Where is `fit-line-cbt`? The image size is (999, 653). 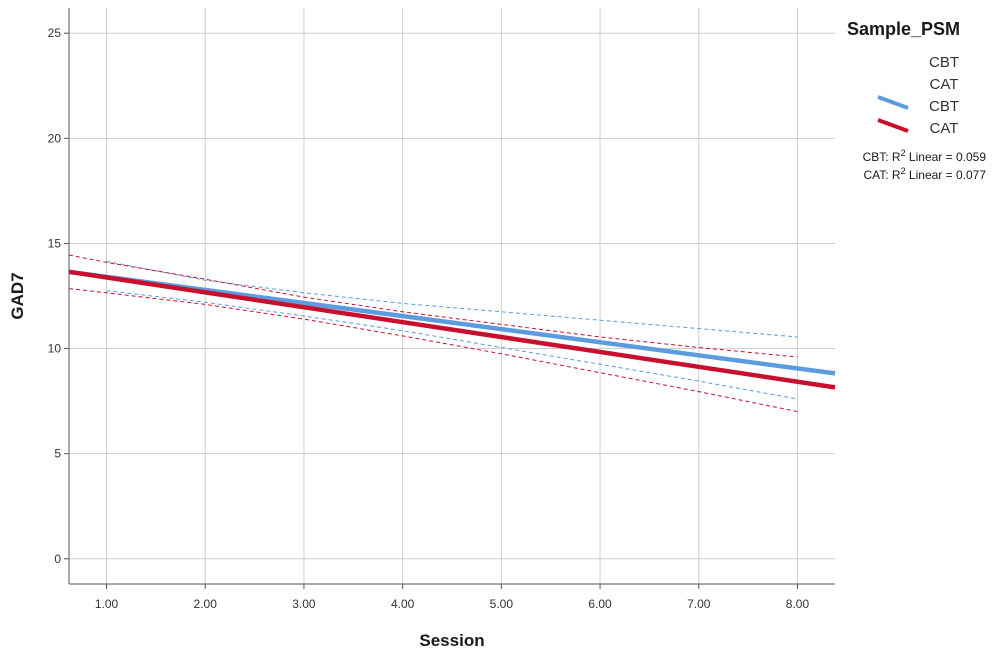
fit-line-cbt is located at coordinates (452, 322).